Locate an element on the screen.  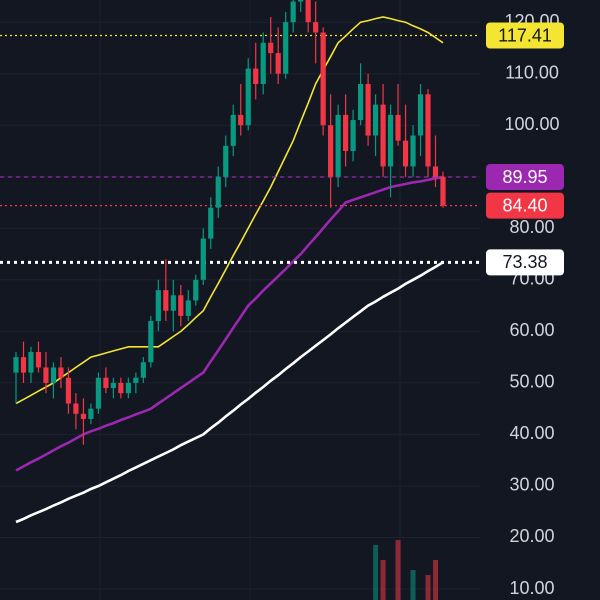
price-tag-label: 73.38 is located at coordinates (524, 262).